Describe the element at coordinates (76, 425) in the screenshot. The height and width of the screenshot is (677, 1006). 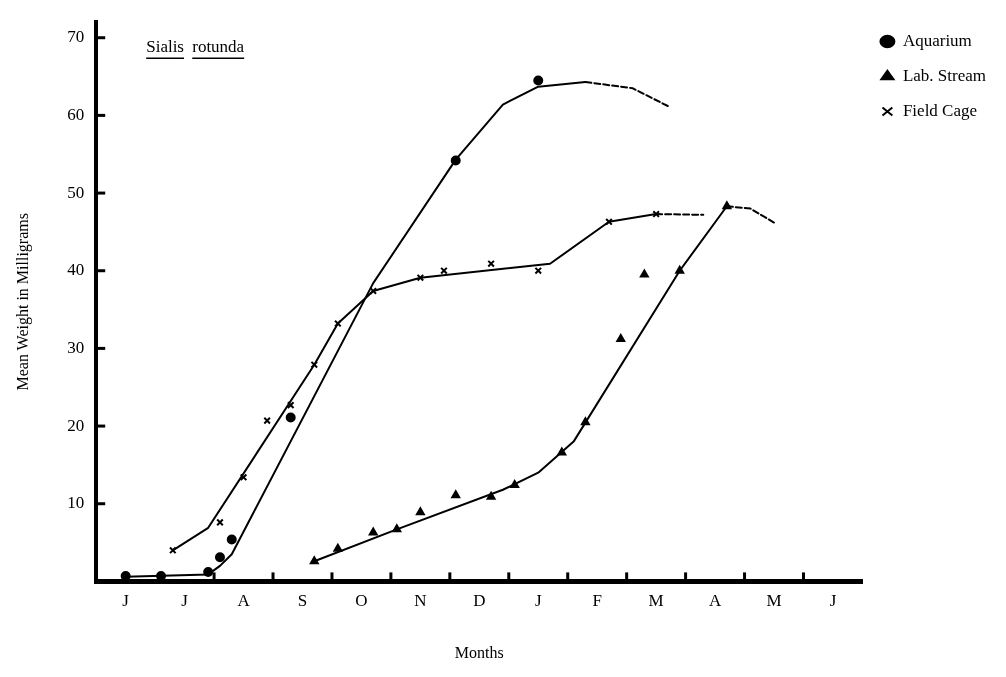
I see `y-tick-label: 20` at that location.